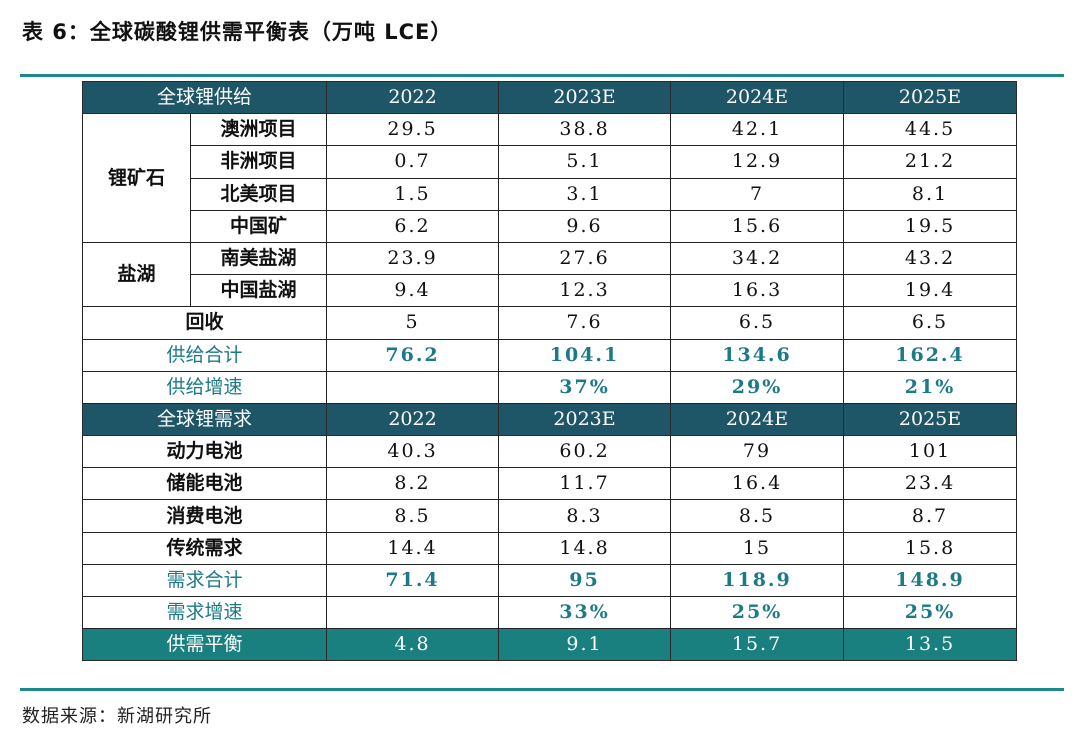 This screenshot has height=740, width=1080. I want to click on cell-value: 134.6, so click(757, 355).